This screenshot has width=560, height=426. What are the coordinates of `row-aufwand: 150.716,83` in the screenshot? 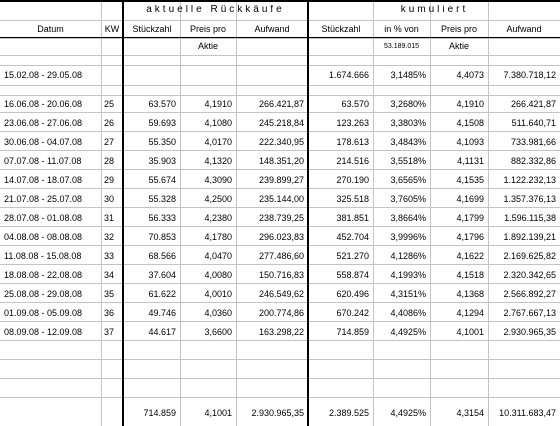 It's located at (281, 275).